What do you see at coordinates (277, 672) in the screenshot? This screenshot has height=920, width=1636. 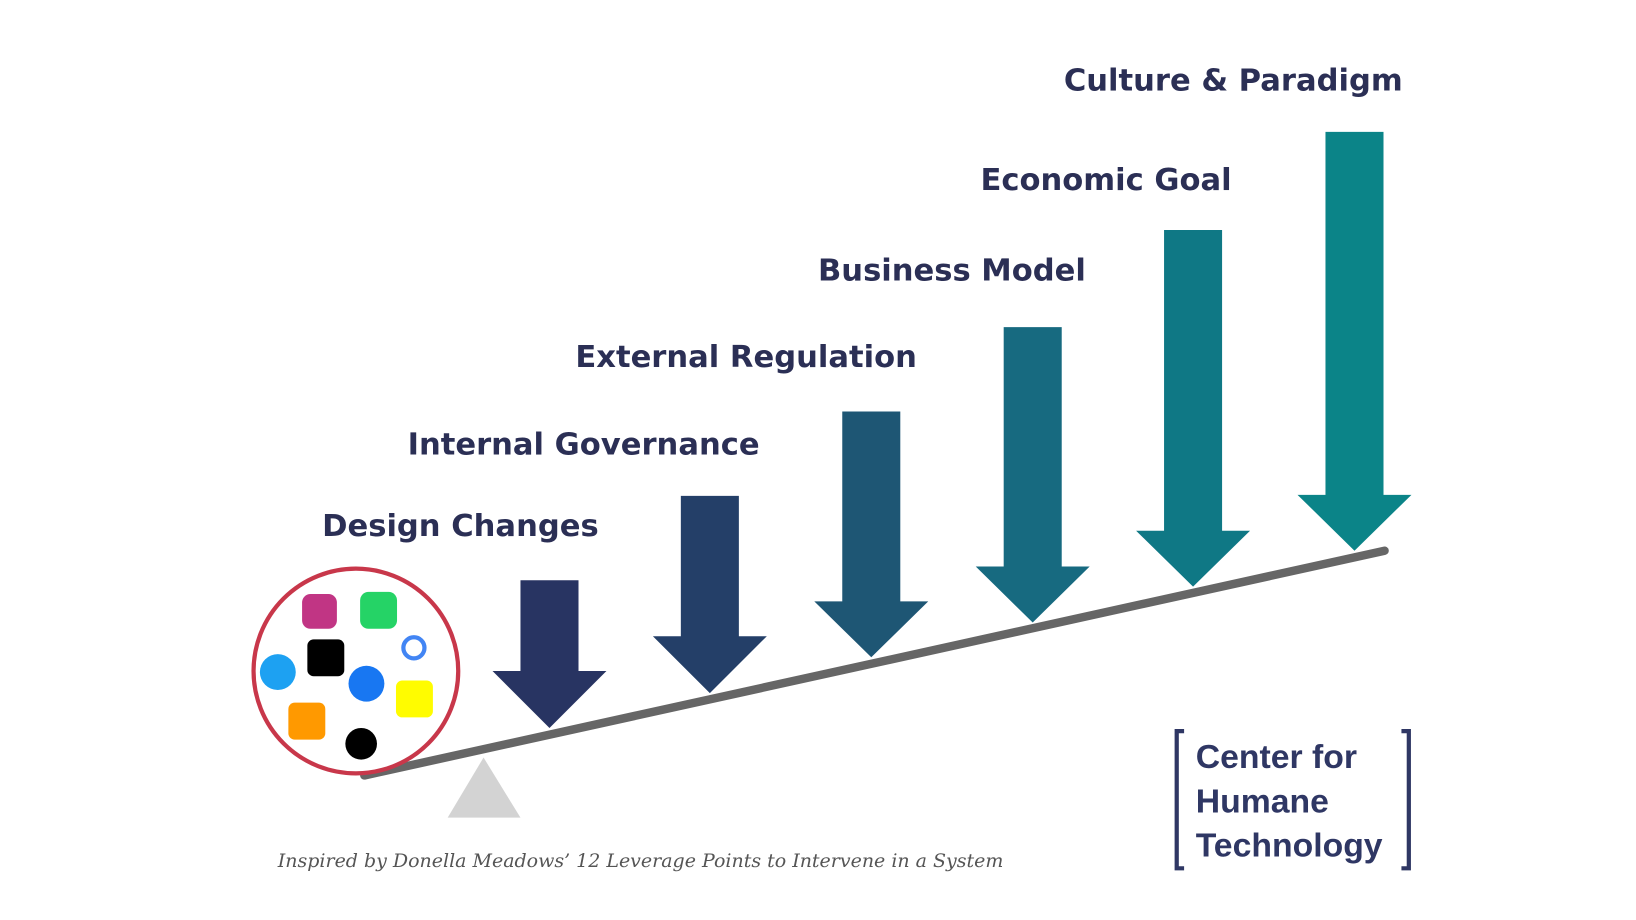 I see `twitter-icon` at bounding box center [277, 672].